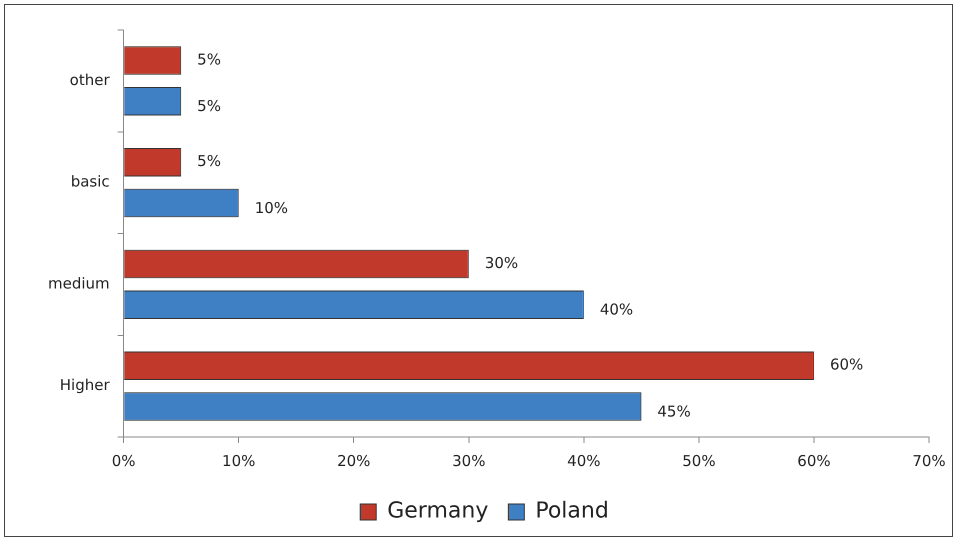  What do you see at coordinates (572, 511) in the screenshot?
I see `legend-label: Poland` at bounding box center [572, 511].